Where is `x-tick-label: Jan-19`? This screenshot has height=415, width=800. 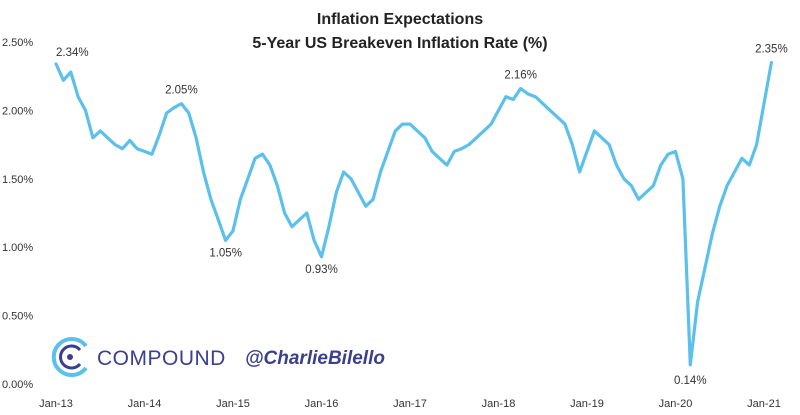
x-tick-label: Jan-19 is located at coordinates (587, 404).